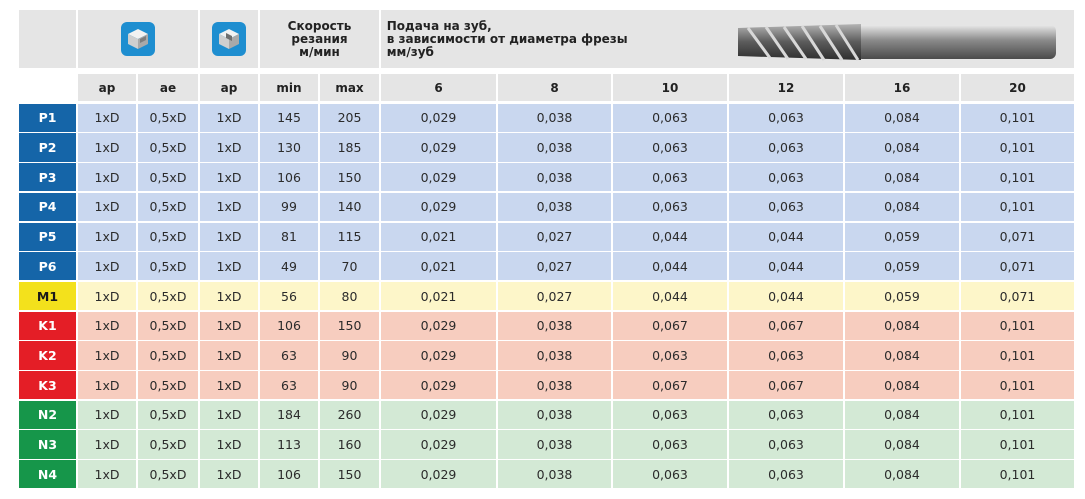 The width and height of the screenshot is (1085, 499). Describe the element at coordinates (229, 87) in the screenshot. I see `column-header: ap` at that location.